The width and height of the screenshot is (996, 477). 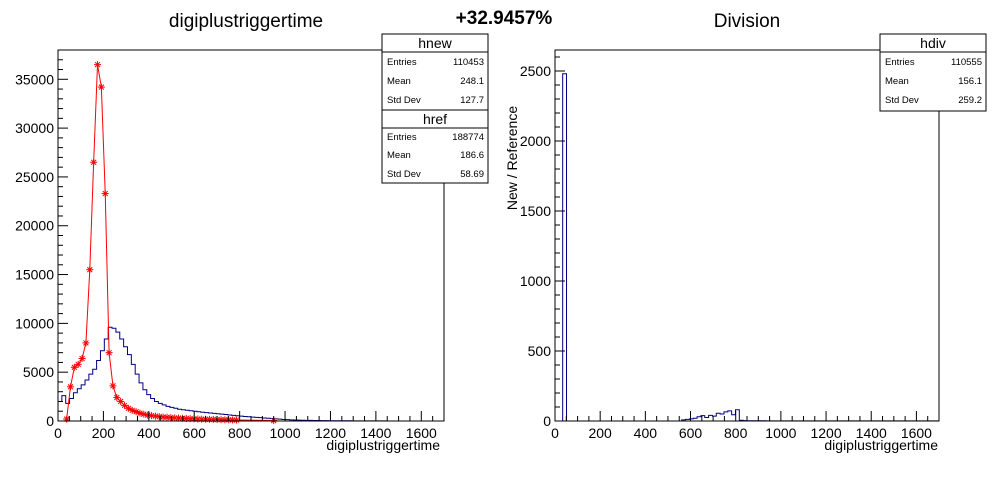 What do you see at coordinates (34, 79) in the screenshot?
I see `y-tick-label: 35000` at bounding box center [34, 79].